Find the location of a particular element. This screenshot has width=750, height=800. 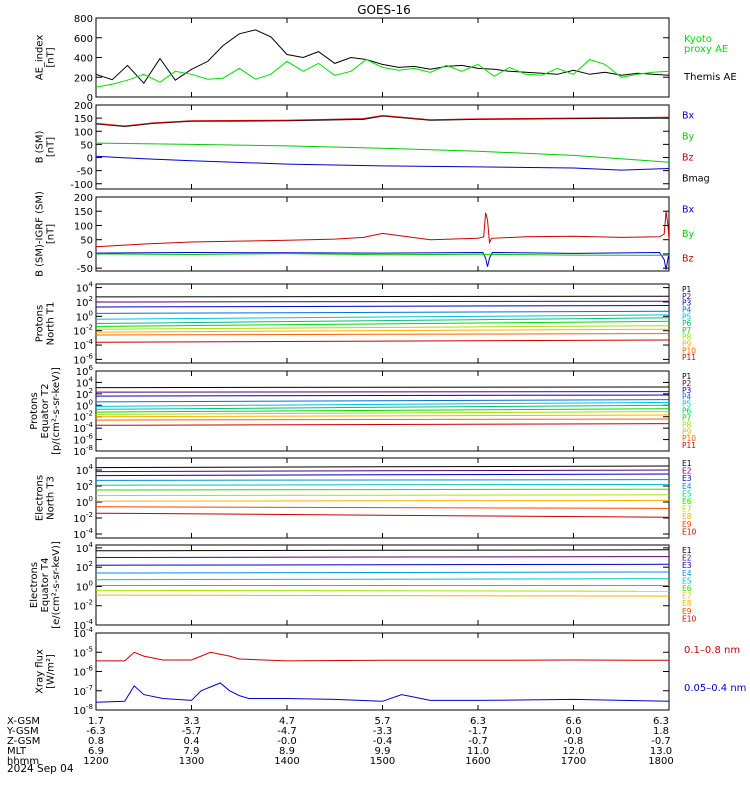

legend-item: E5 is located at coordinates (687, 580).